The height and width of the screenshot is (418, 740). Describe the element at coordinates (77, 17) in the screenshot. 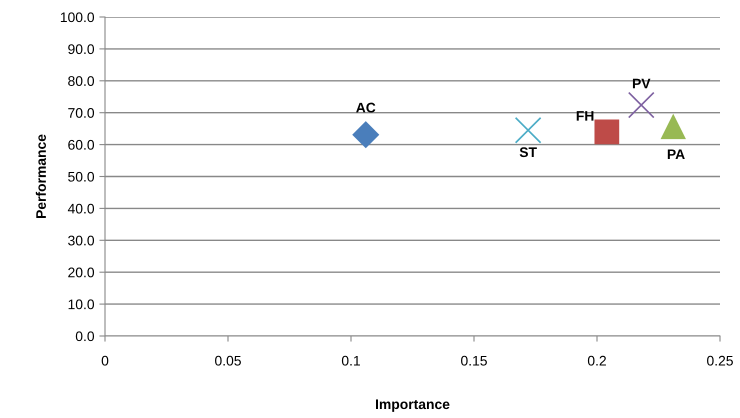

I see `y-tick-label: 100.0` at that location.